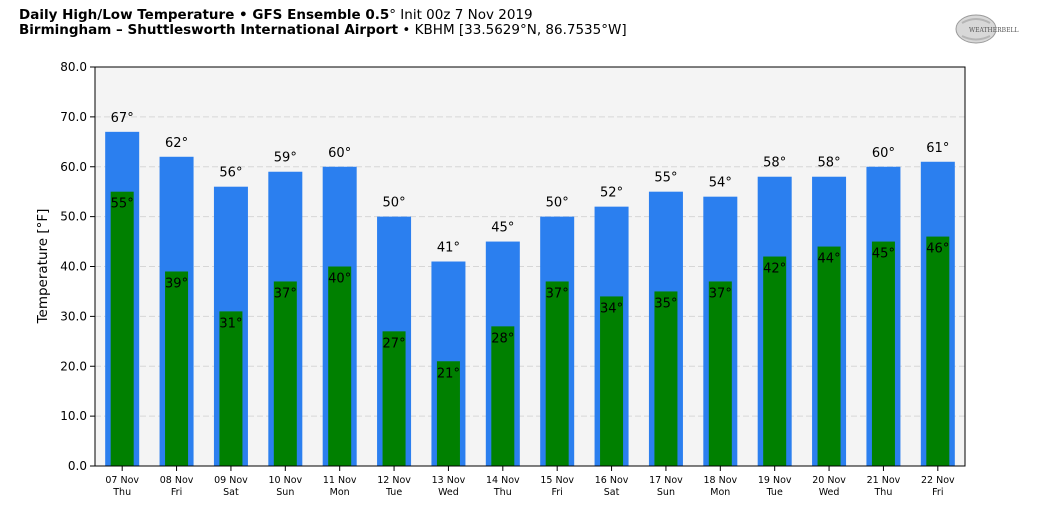  Describe the element at coordinates (503, 480) in the screenshot. I see `x-tick-date: 14 Nov` at that location.